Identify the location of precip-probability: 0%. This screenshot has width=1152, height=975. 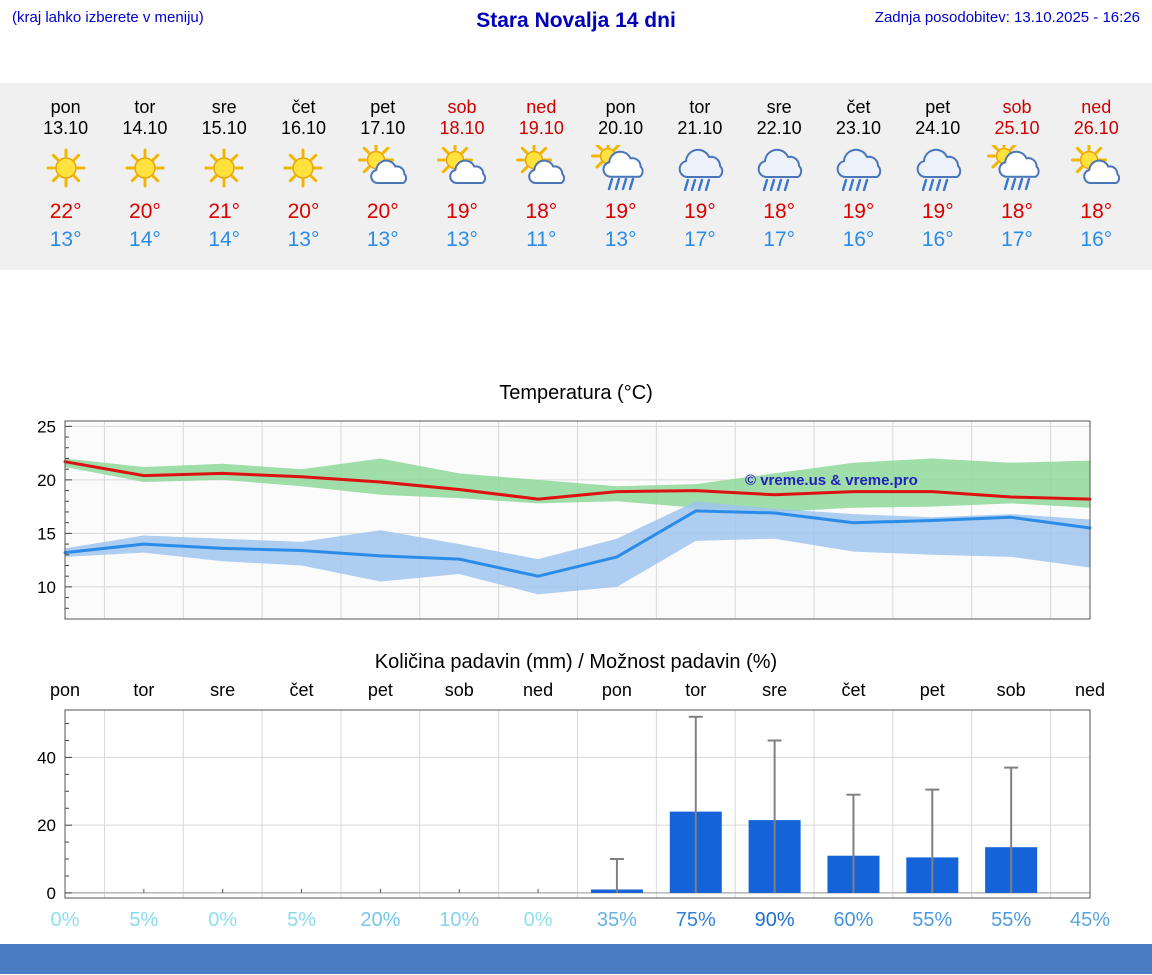
(65, 920).